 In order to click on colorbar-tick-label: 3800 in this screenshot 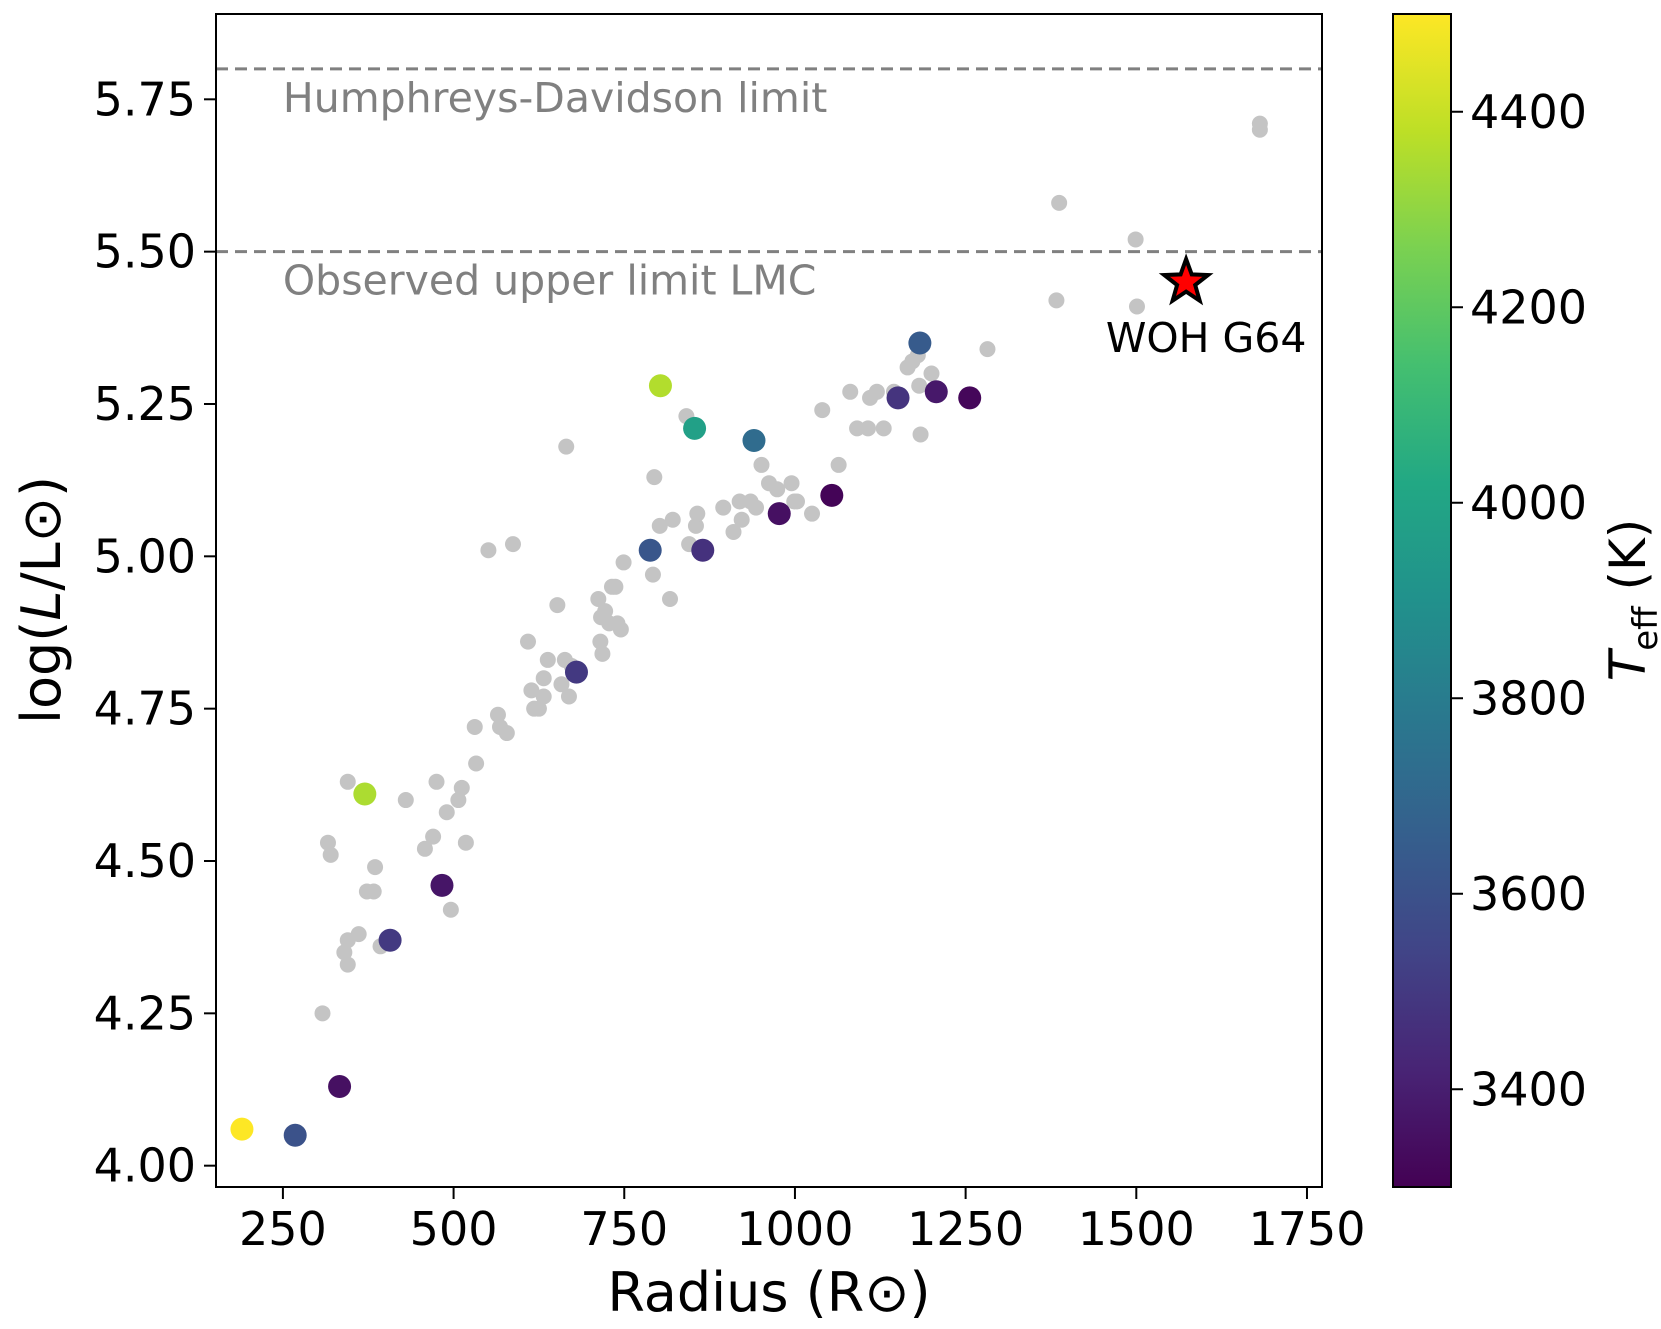, I will do `click(1528, 698)`.